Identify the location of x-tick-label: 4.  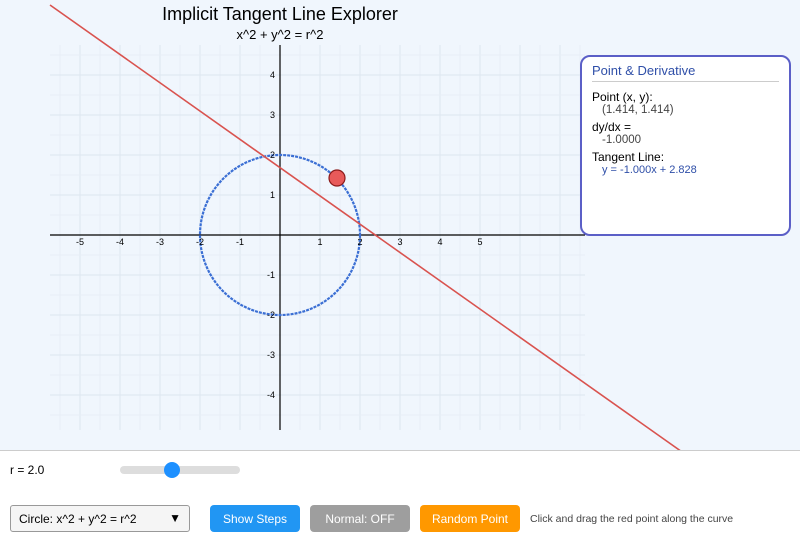
(439, 242).